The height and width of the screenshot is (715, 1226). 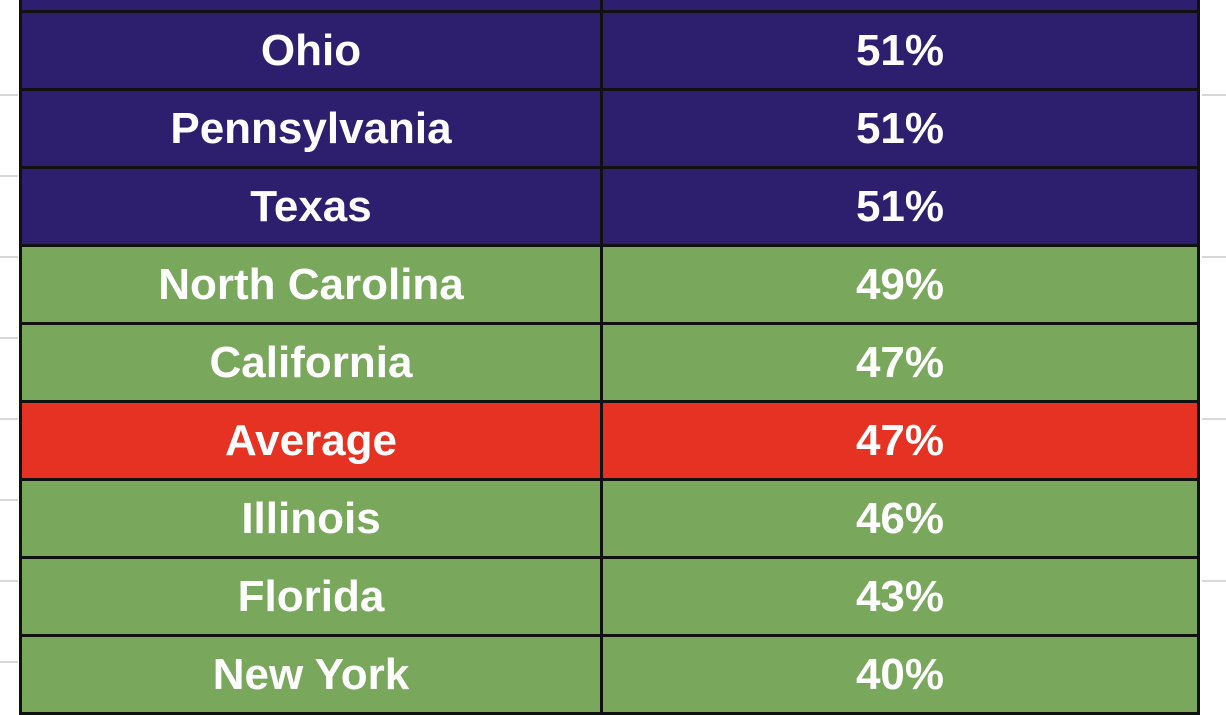 I want to click on table-row, so click(x=609, y=6).